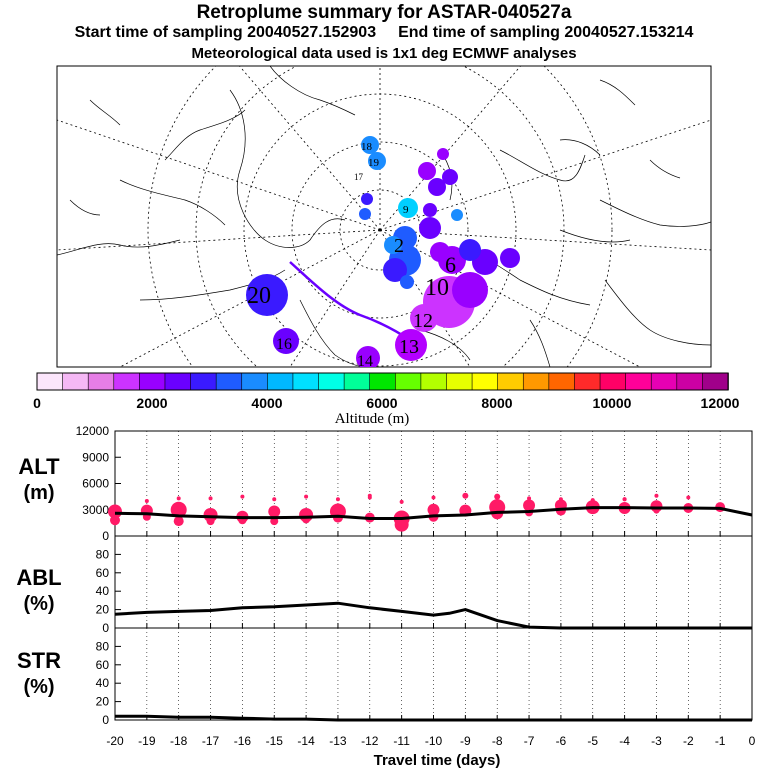 Image resolution: width=768 pixels, height=768 pixels. Describe the element at coordinates (374, 163) in the screenshot. I see `map-label-19: 19` at that location.